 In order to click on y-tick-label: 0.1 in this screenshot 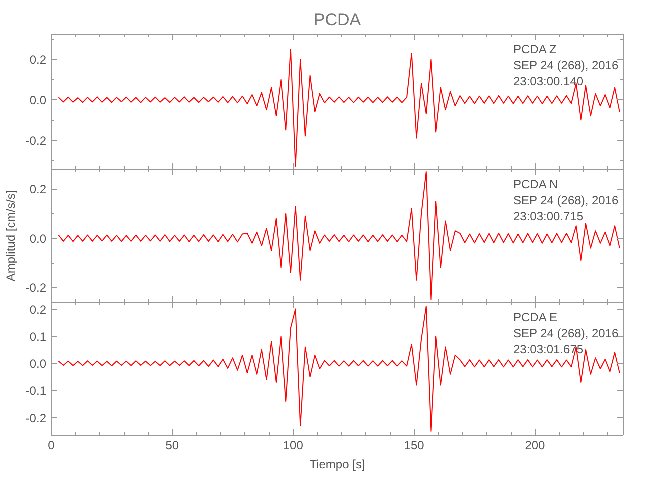, I will do `click(38, 337)`.